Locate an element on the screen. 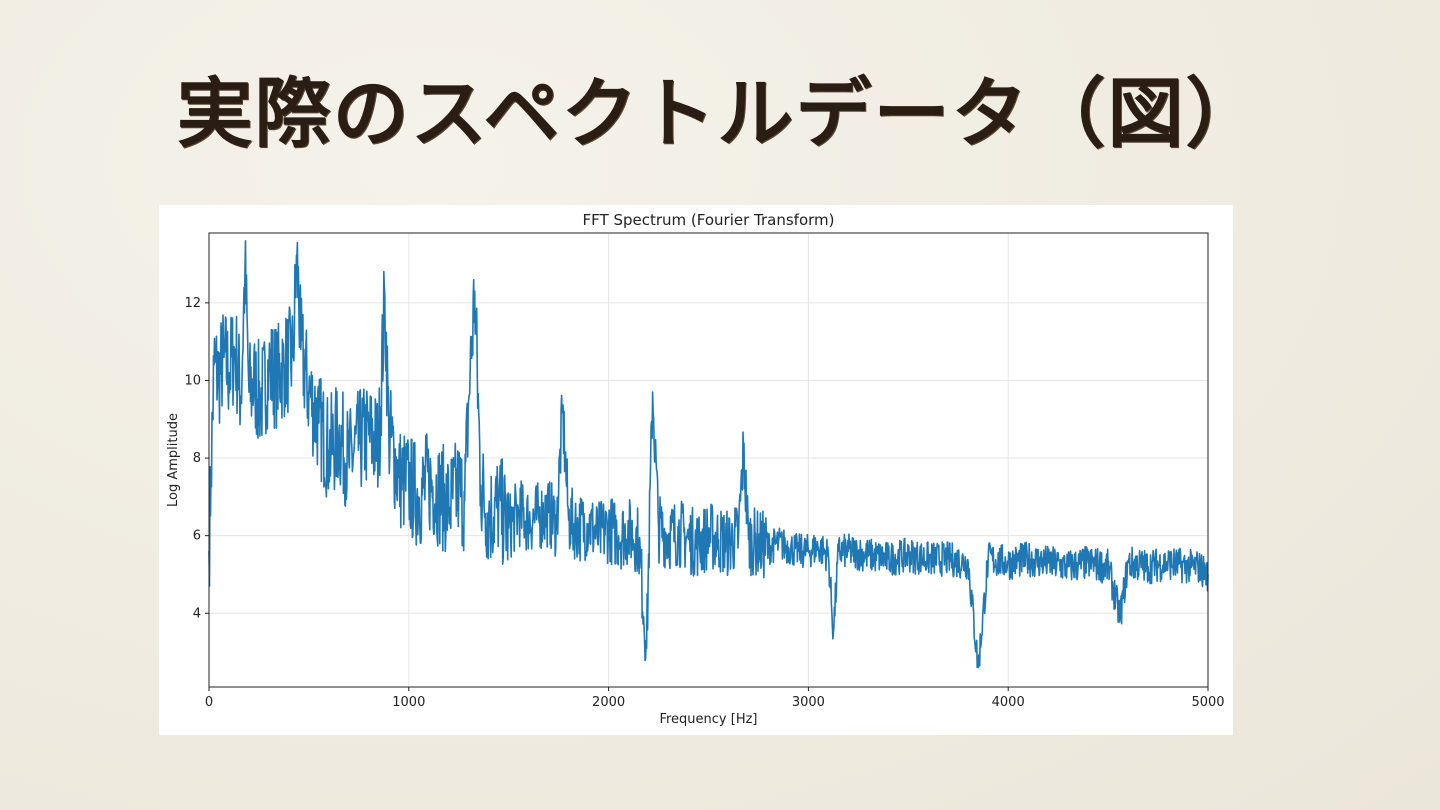  y-tick-label: 4 is located at coordinates (197, 613).